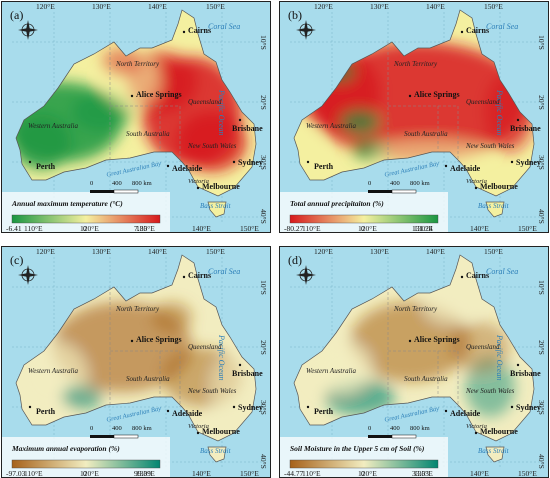  What do you see at coordinates (201, 228) in the screenshot?
I see `bottom-tick-label: 140°E` at bounding box center [201, 228].